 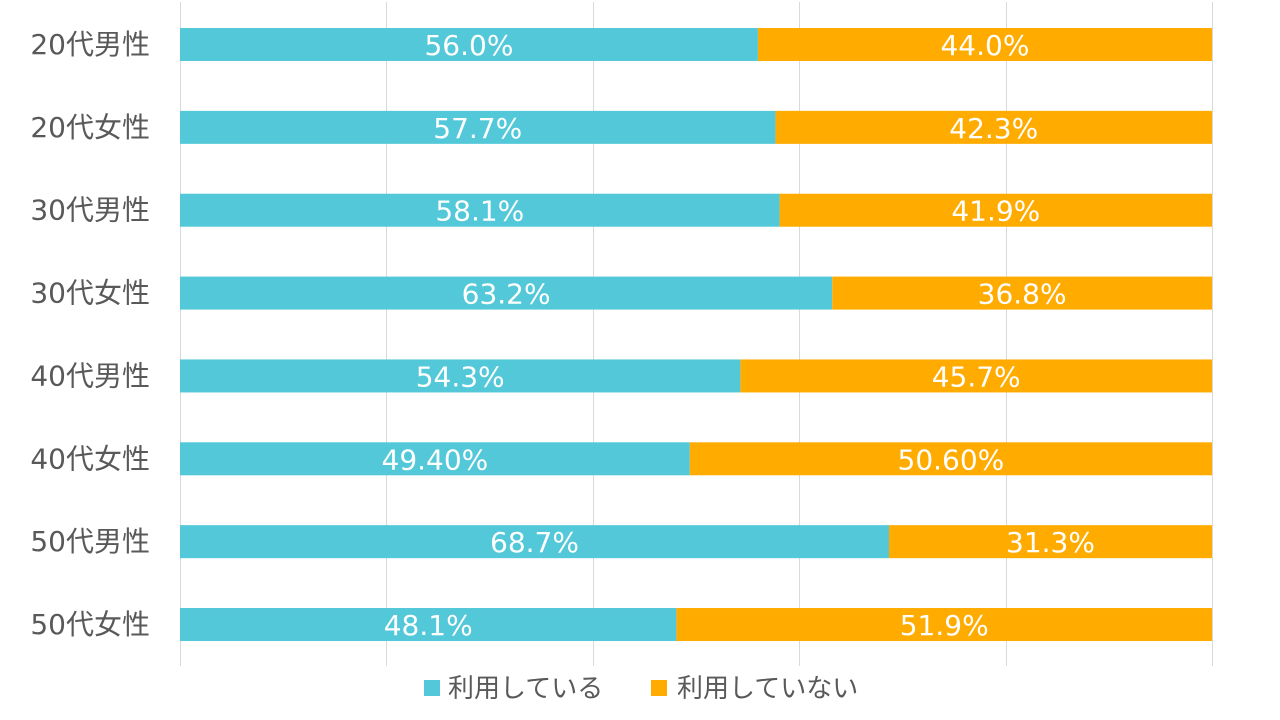 I want to click on legend-label: 利用していない, so click(x=767, y=689).